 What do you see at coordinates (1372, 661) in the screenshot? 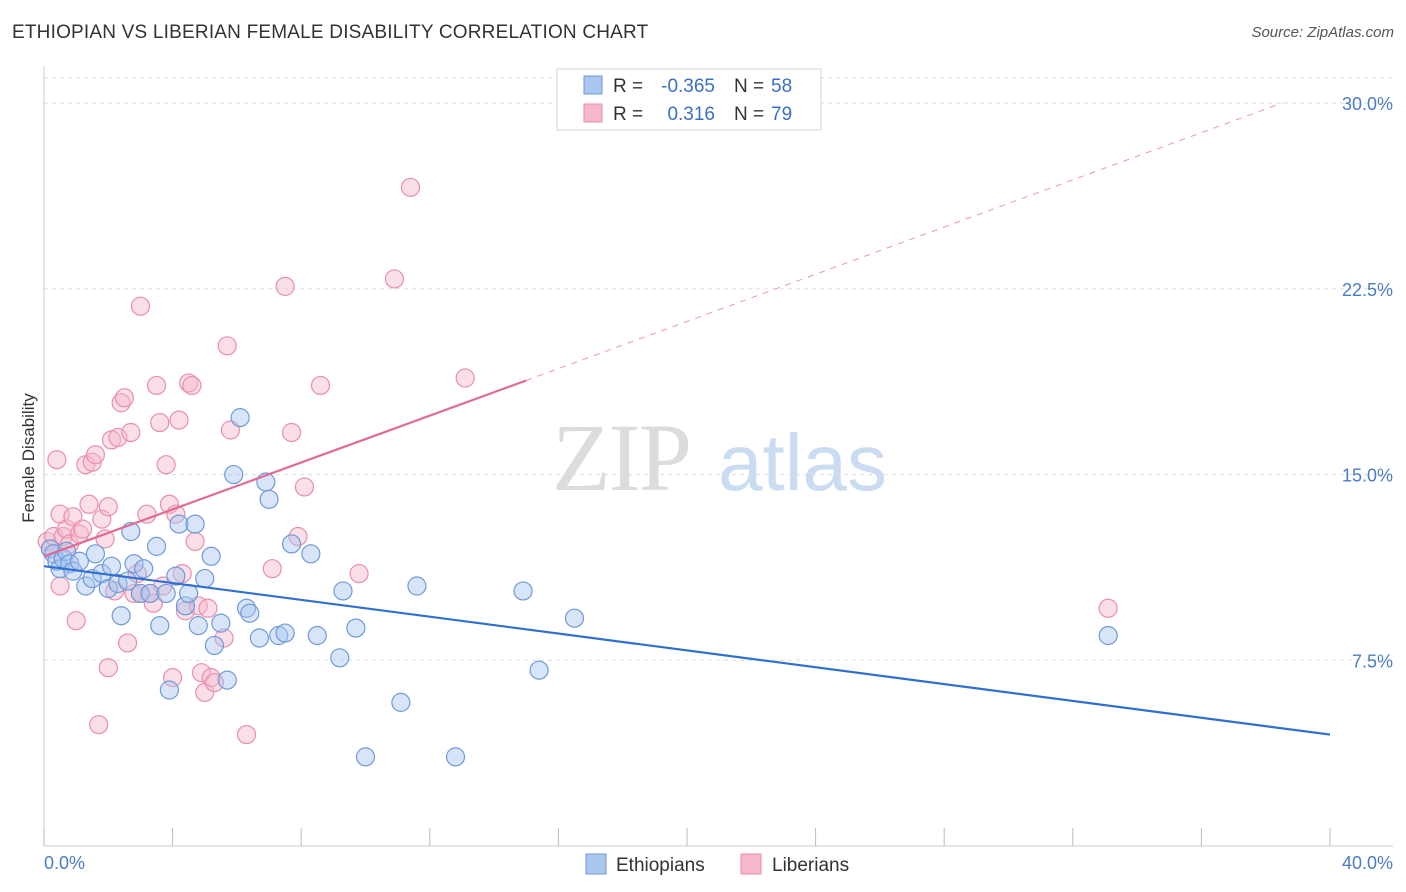
I see `y-tick-label-0: 7.5%` at bounding box center [1372, 661].